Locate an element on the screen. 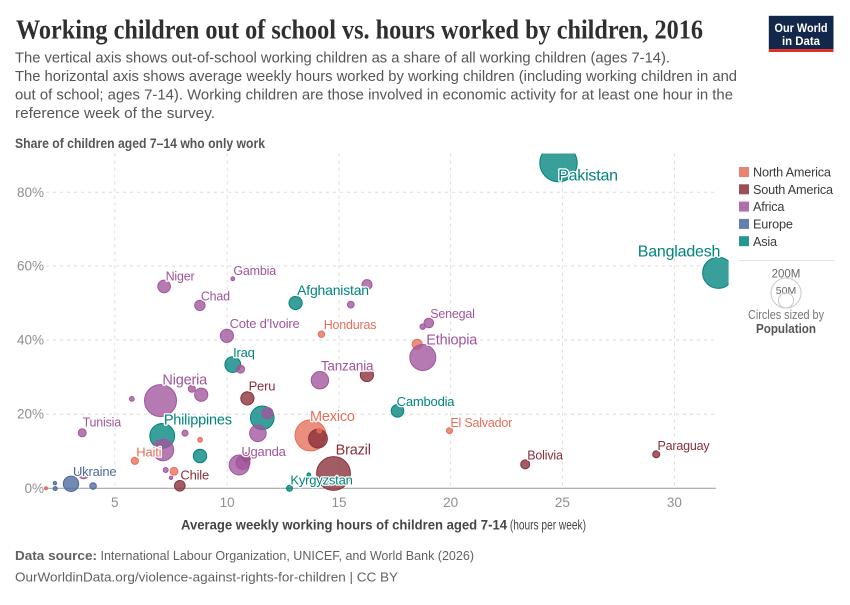 The height and width of the screenshot is (605, 850). svg-text: Bangladesh is located at coordinates (679, 251).